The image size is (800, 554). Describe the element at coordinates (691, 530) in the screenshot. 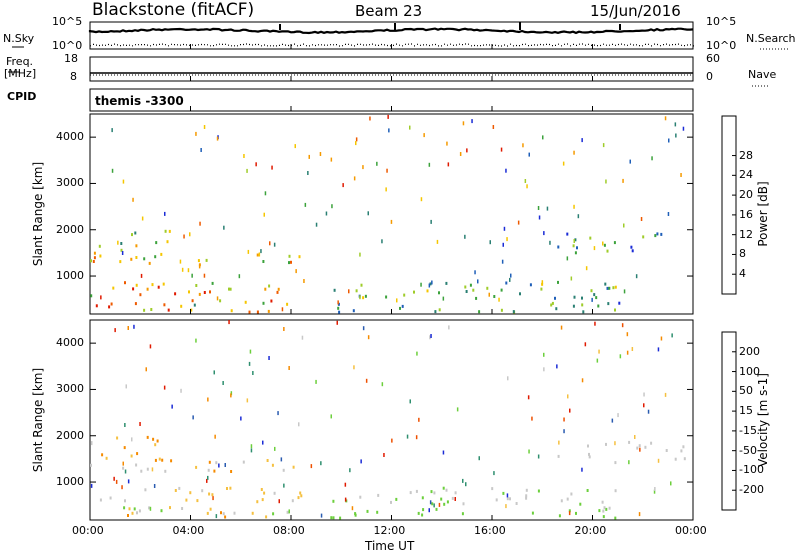

I see `x-tick-label: 00:00` at that location.